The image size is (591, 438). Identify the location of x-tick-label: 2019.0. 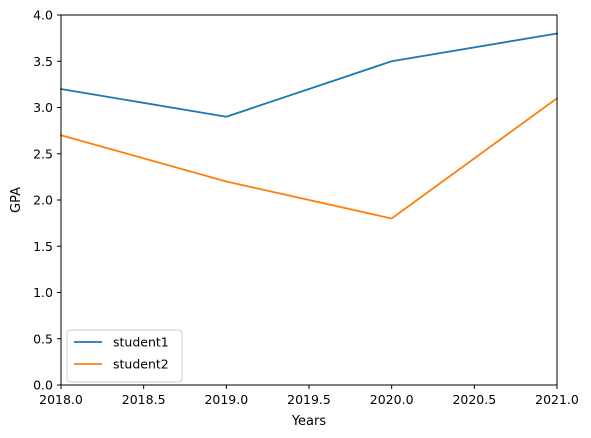
(226, 399).